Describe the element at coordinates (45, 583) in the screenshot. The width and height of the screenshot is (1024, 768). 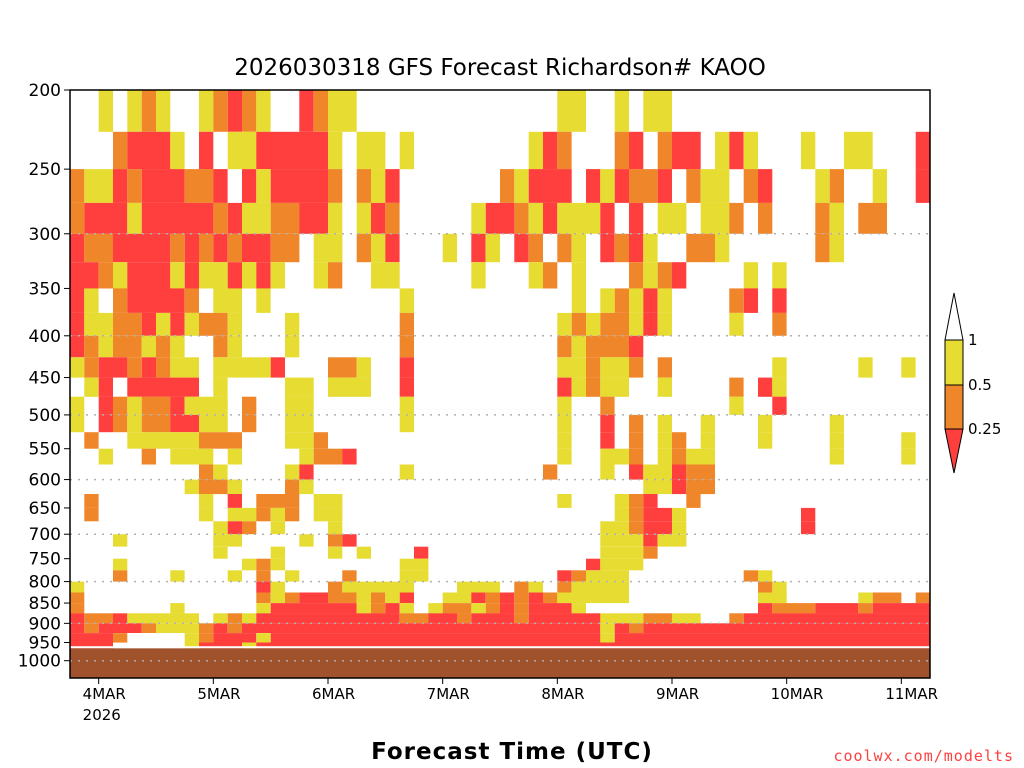
I see `y-tick-label: 800` at that location.